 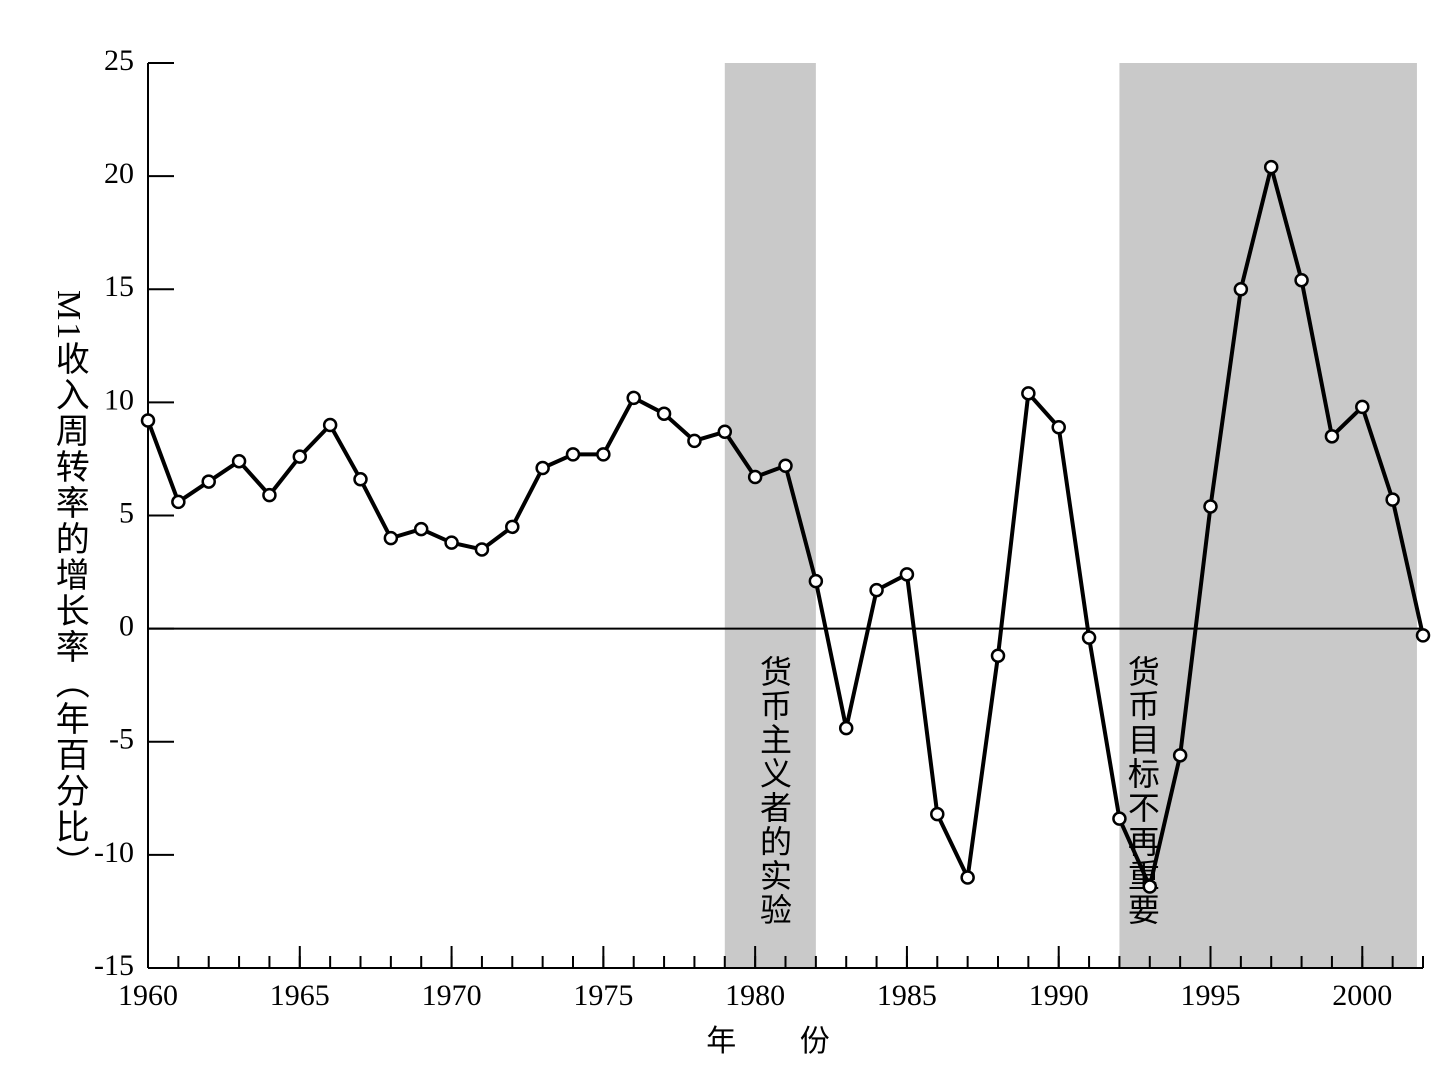 I want to click on y-tick-label: 25, so click(x=119, y=60).